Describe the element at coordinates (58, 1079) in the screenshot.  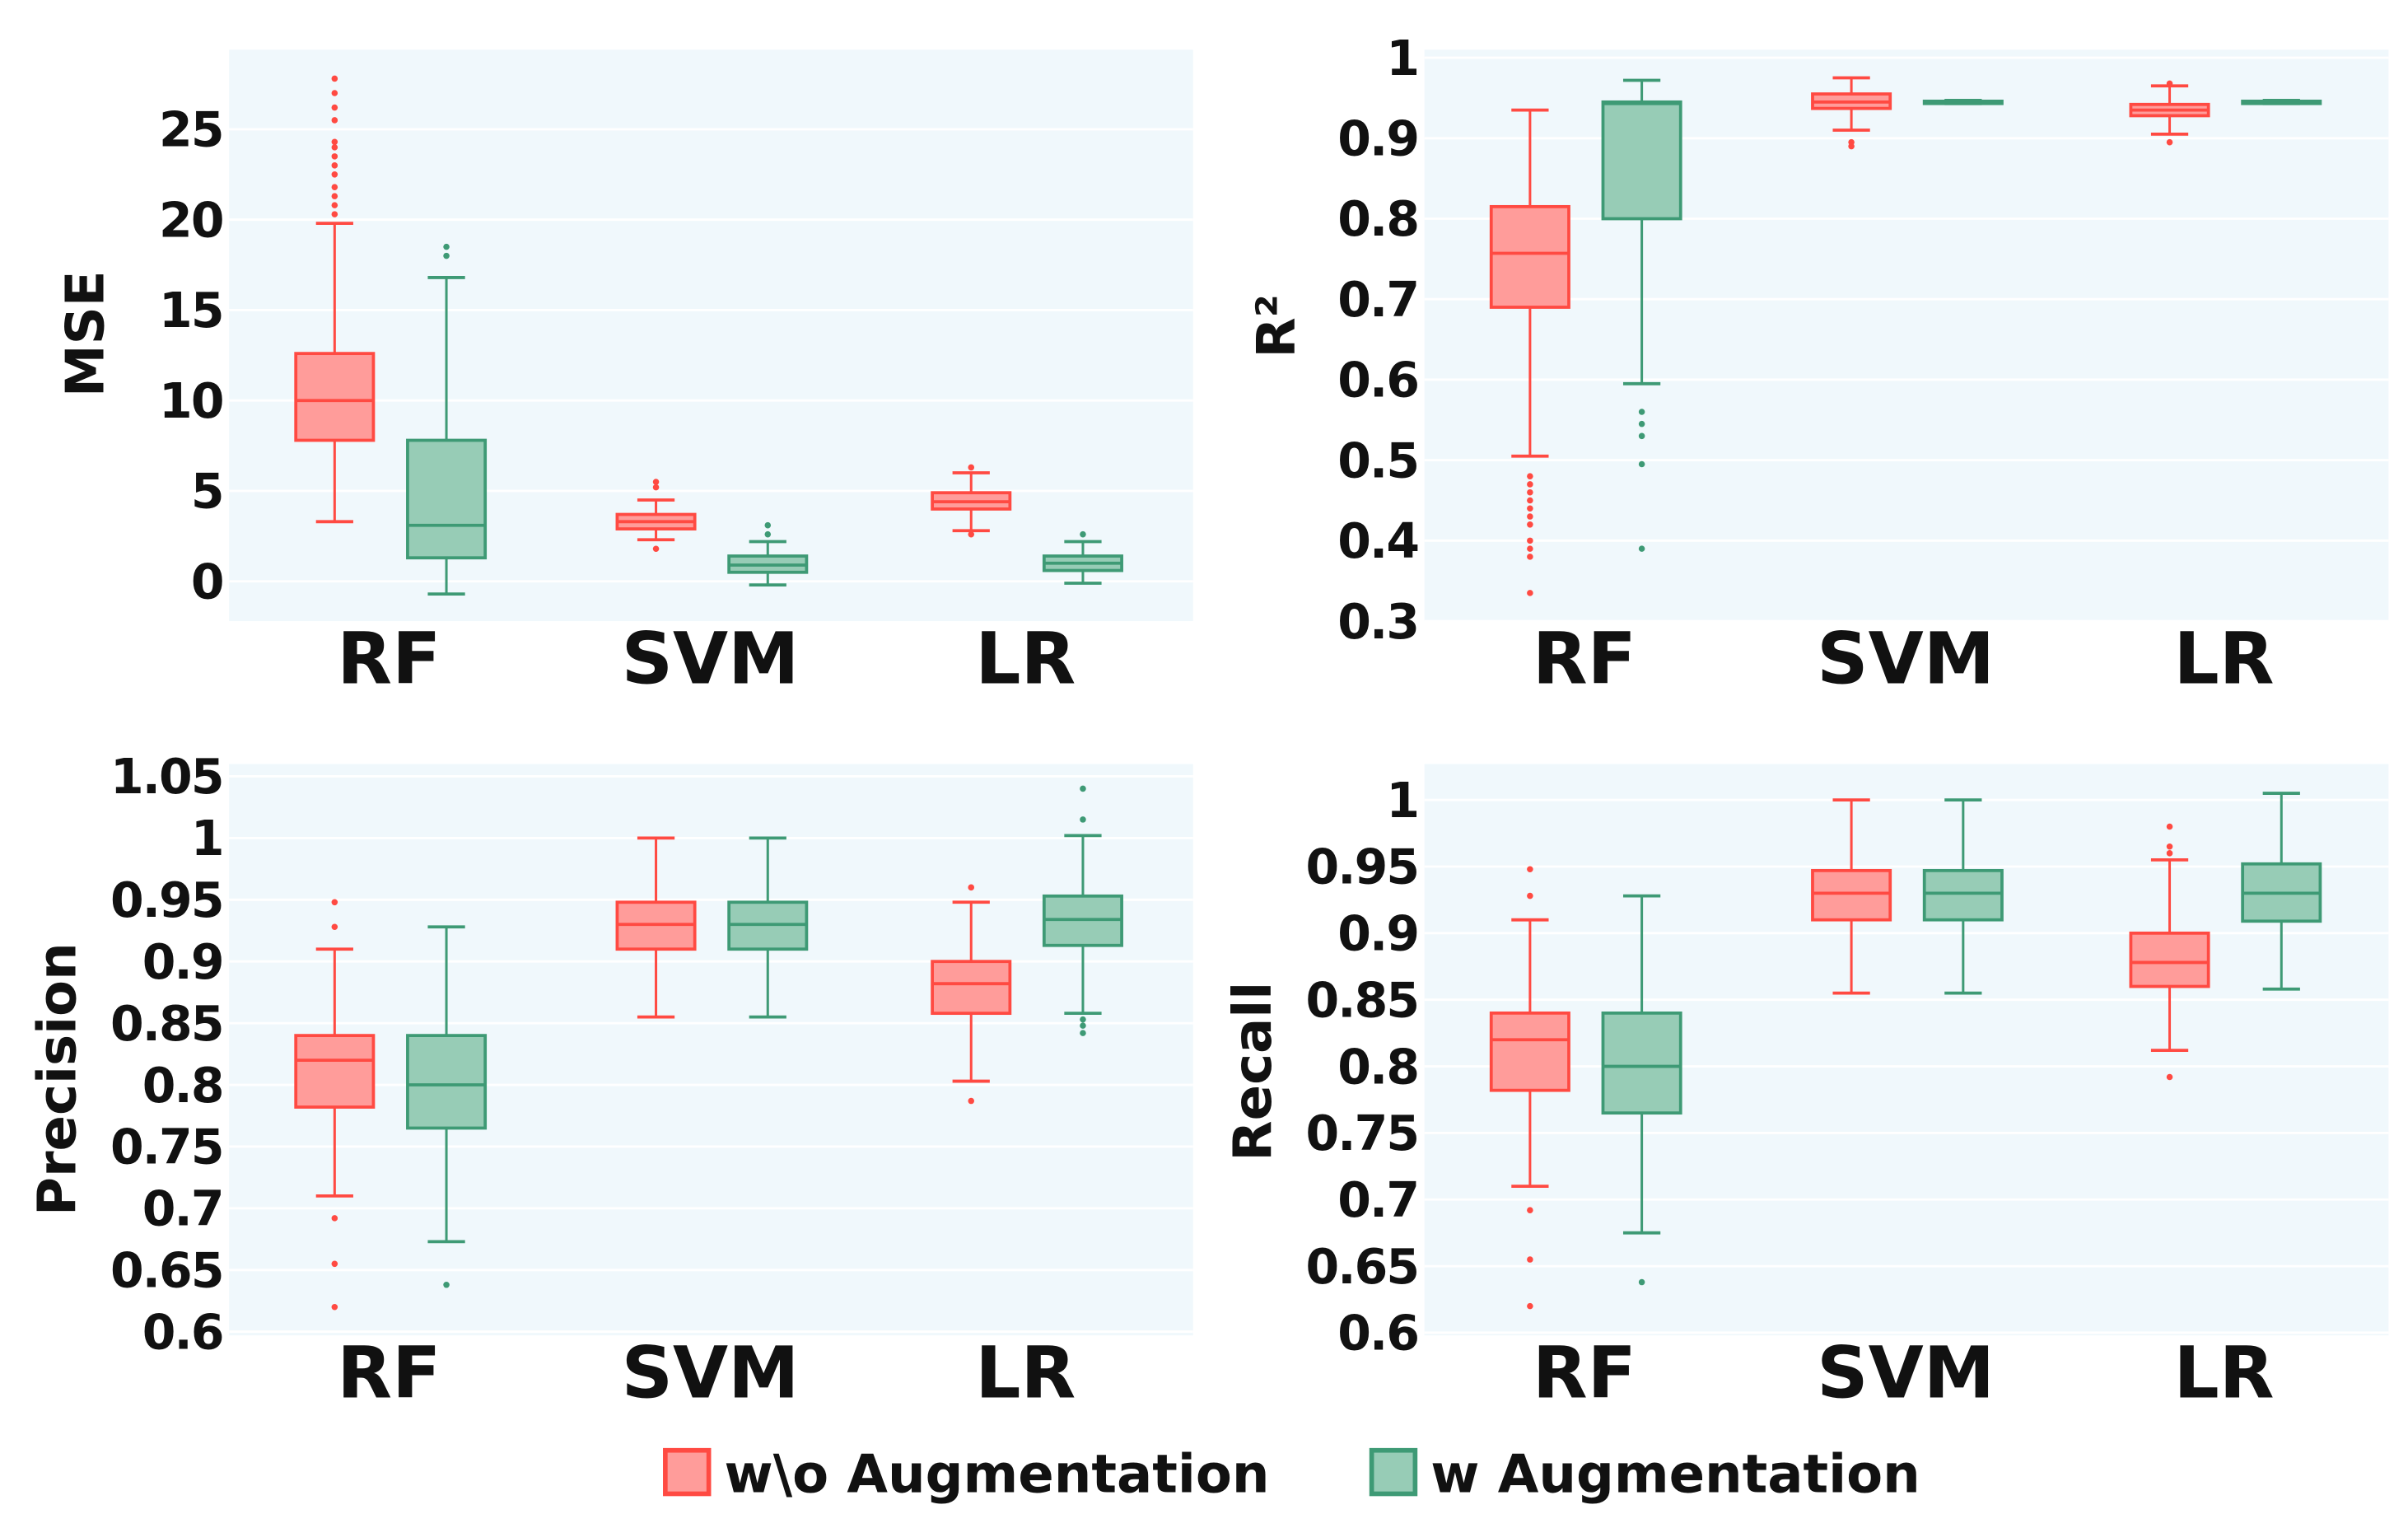
I see `y-axis-title: Precision` at that location.